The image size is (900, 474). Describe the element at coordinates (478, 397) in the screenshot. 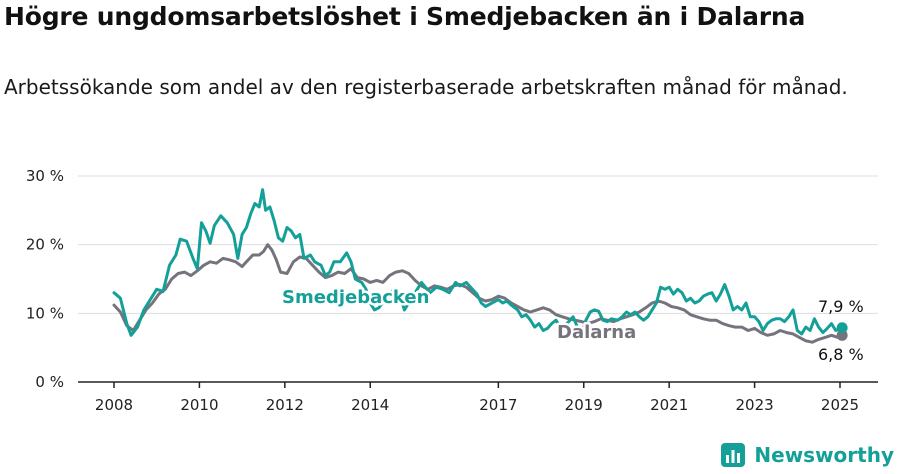

I see `x-axis: 2008 2010 2012 2014 2017 2019 2021 2023 2025` at that location.